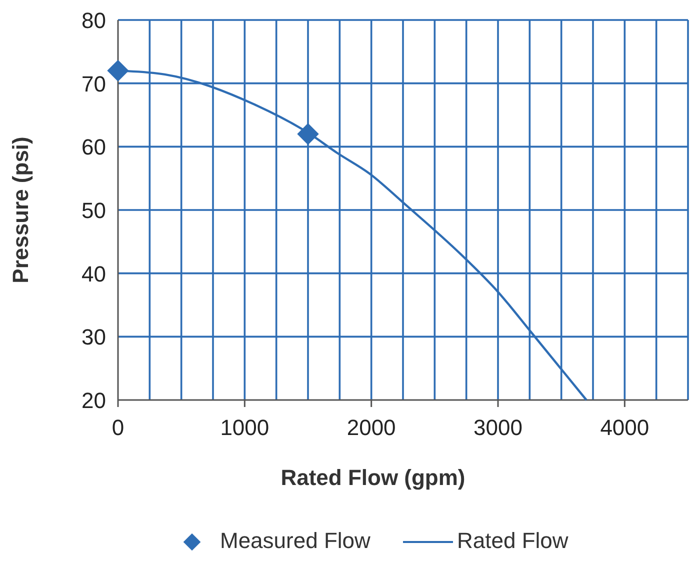 The width and height of the screenshot is (692, 561). I want to click on x-axis-title: Rated Flow (gpm), so click(373, 477).